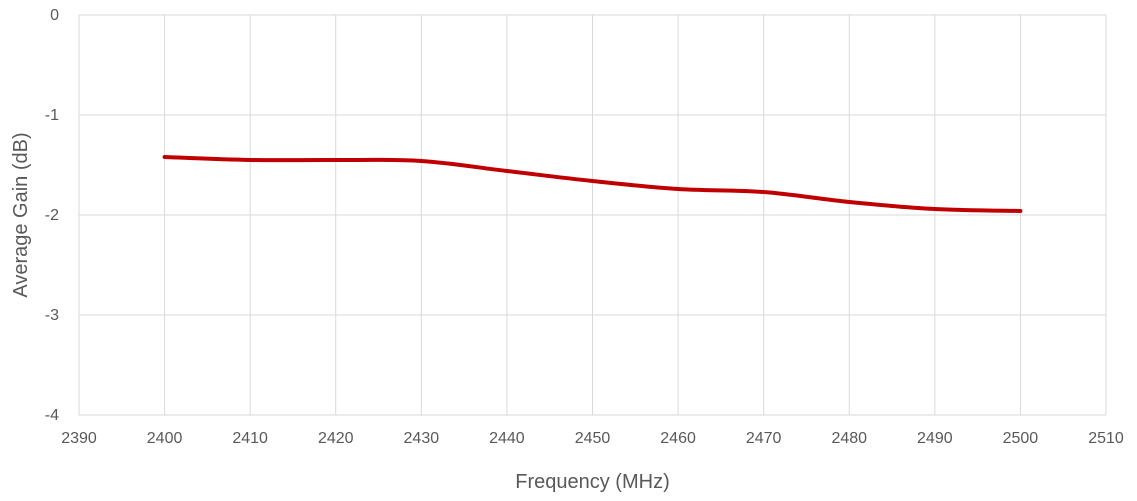 This screenshot has width=1137, height=501. What do you see at coordinates (54, 15) in the screenshot?
I see `y-tick-label: 0` at bounding box center [54, 15].